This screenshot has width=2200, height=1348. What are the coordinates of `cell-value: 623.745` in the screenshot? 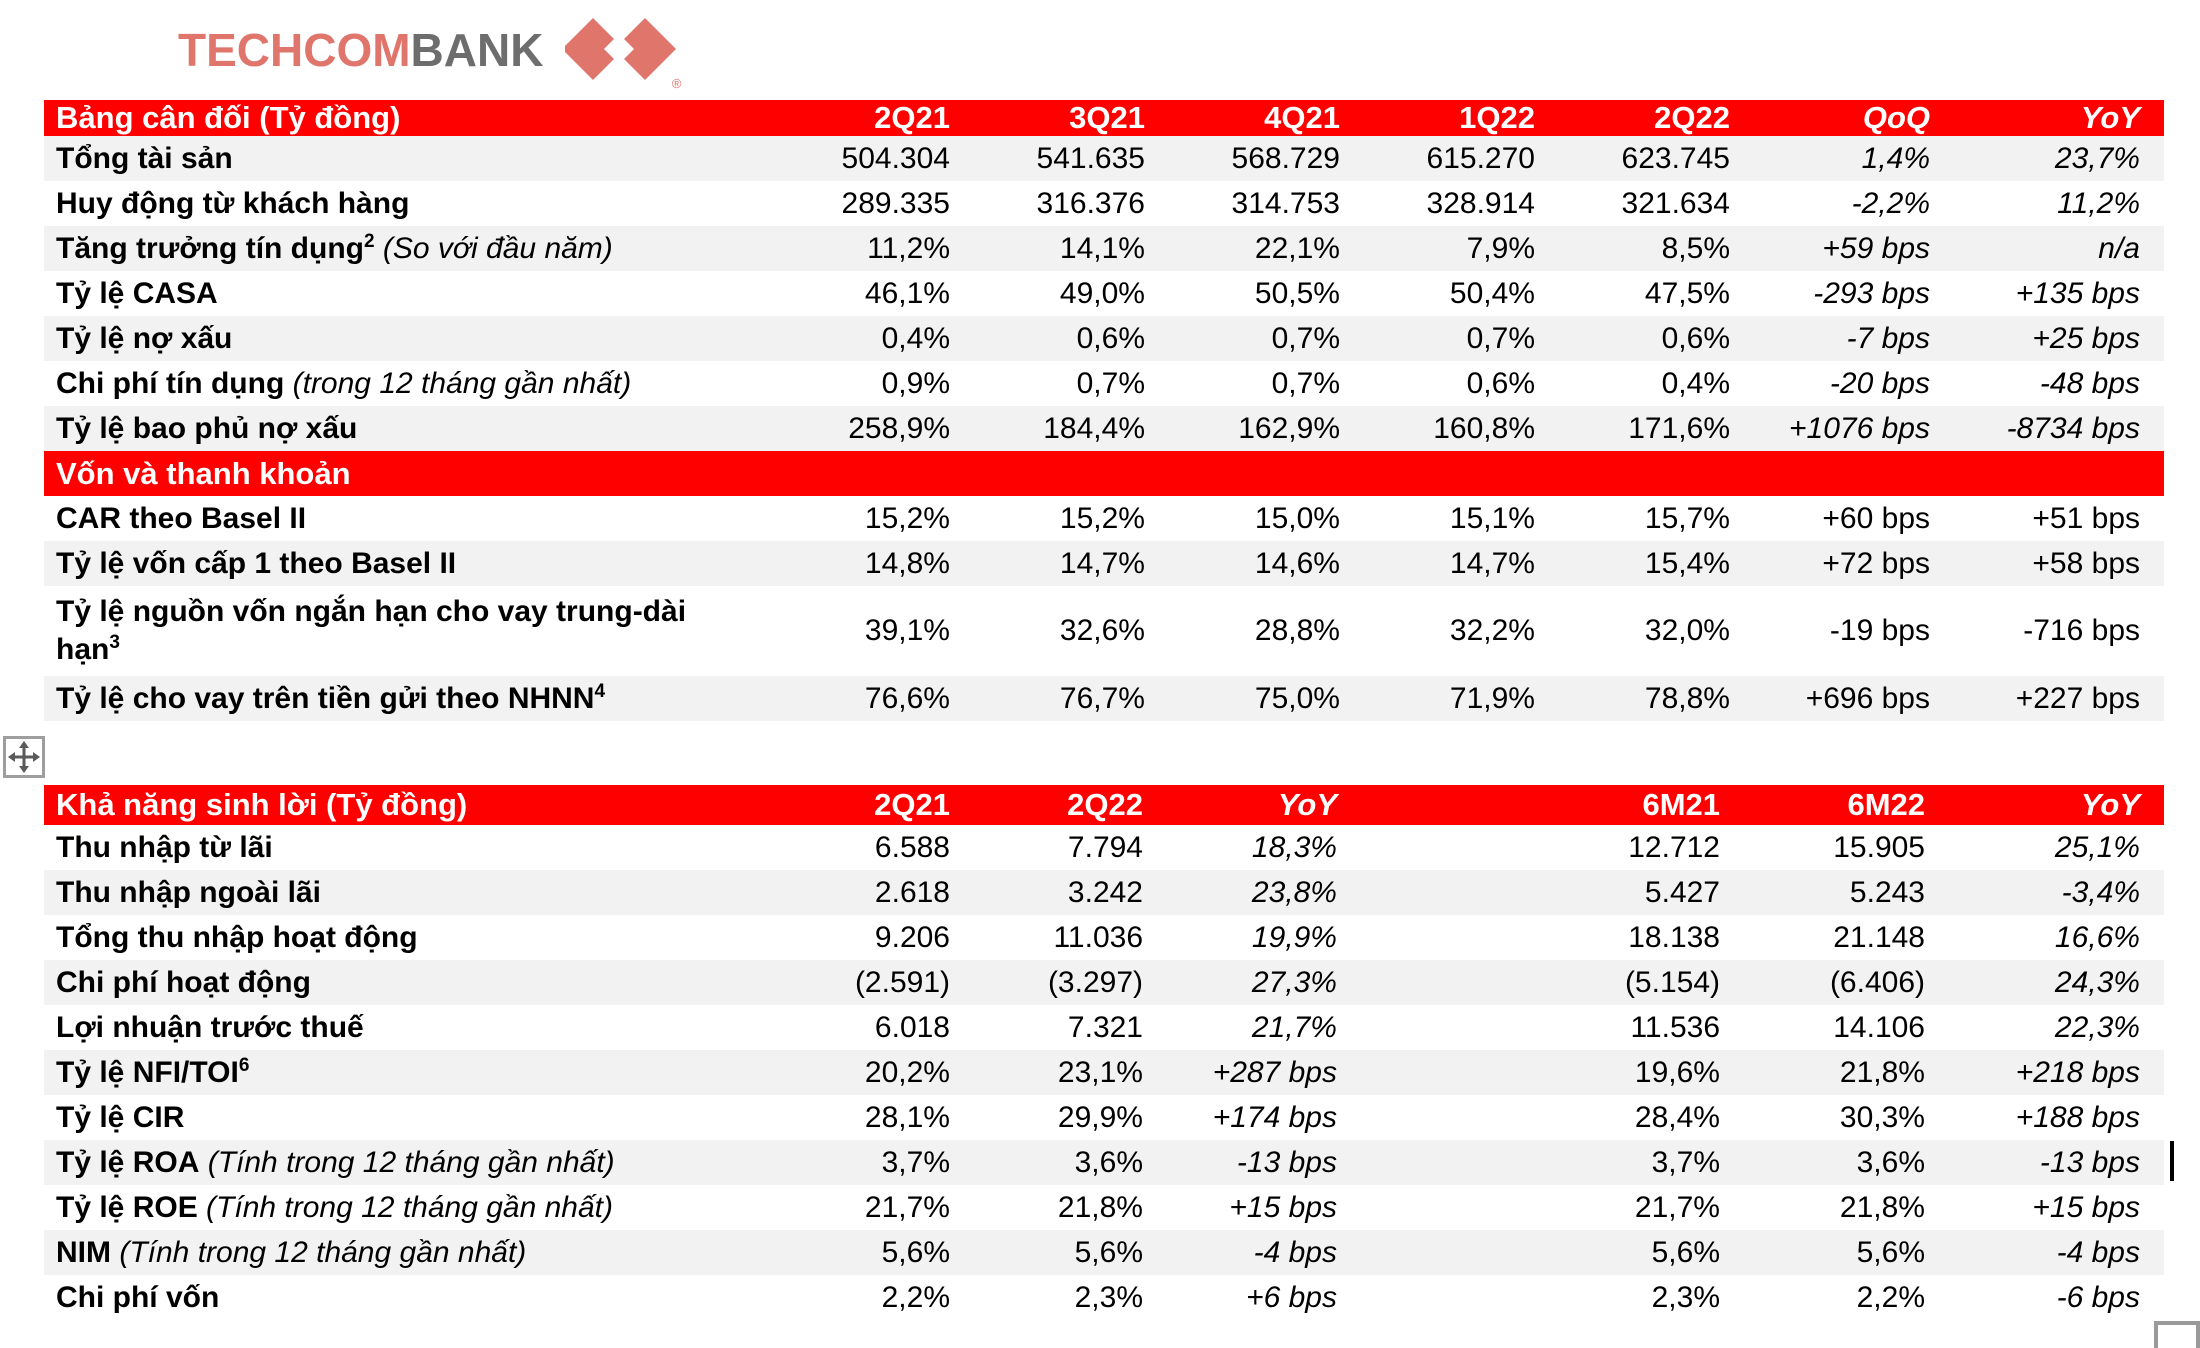 It's located at (1675, 158).